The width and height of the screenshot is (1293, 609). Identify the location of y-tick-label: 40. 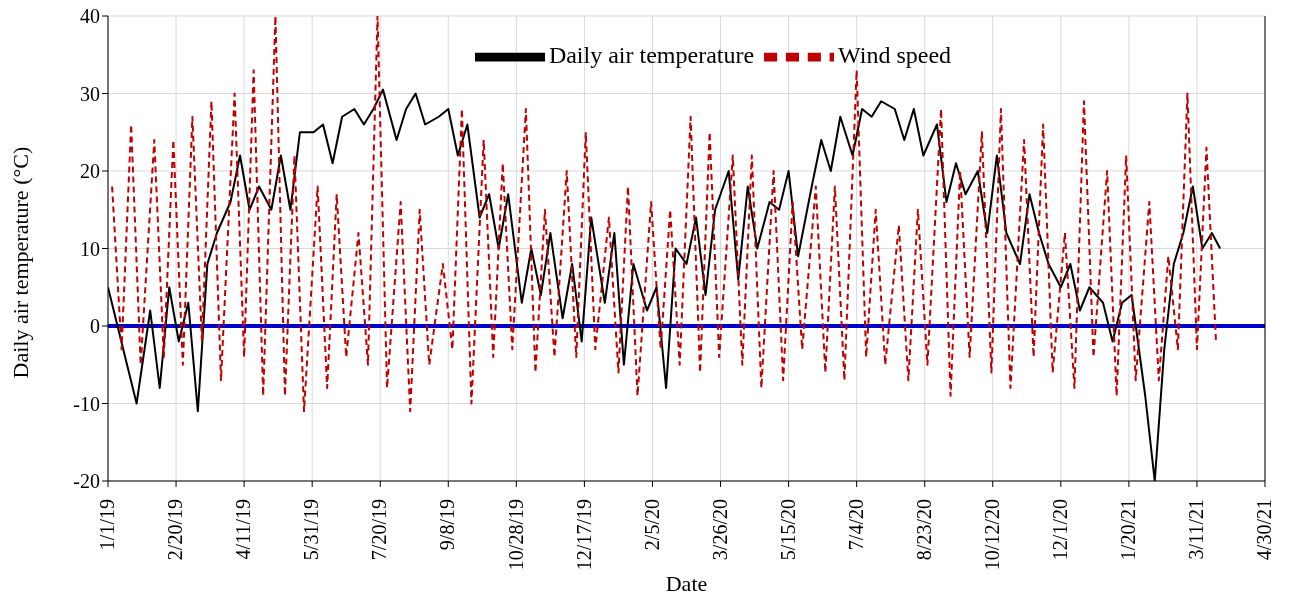
(90, 16).